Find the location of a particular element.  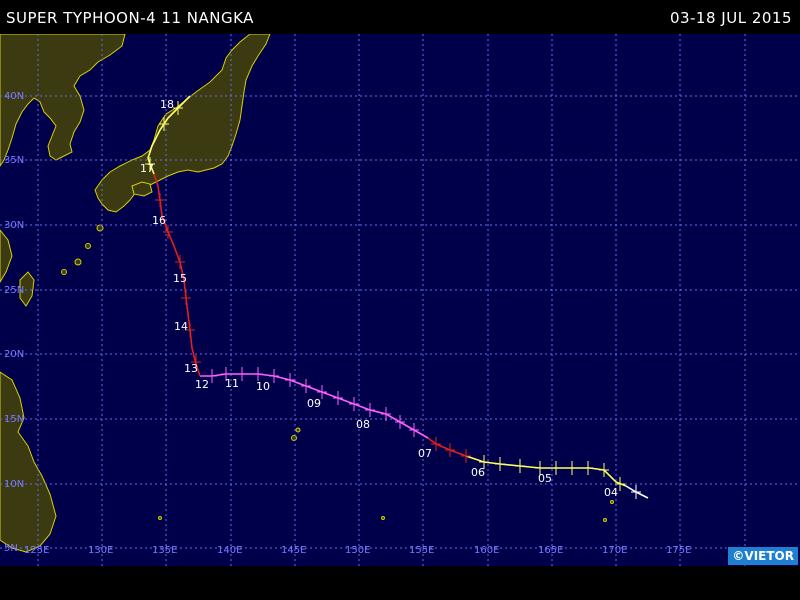

lon-label: 150E is located at coordinates (357, 550).